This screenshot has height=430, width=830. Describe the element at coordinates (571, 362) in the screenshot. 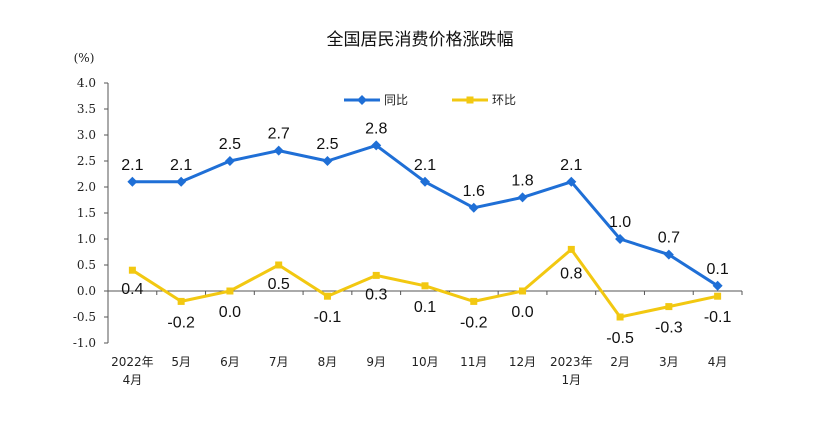

I see `x-tick-label: 2023年` at that location.